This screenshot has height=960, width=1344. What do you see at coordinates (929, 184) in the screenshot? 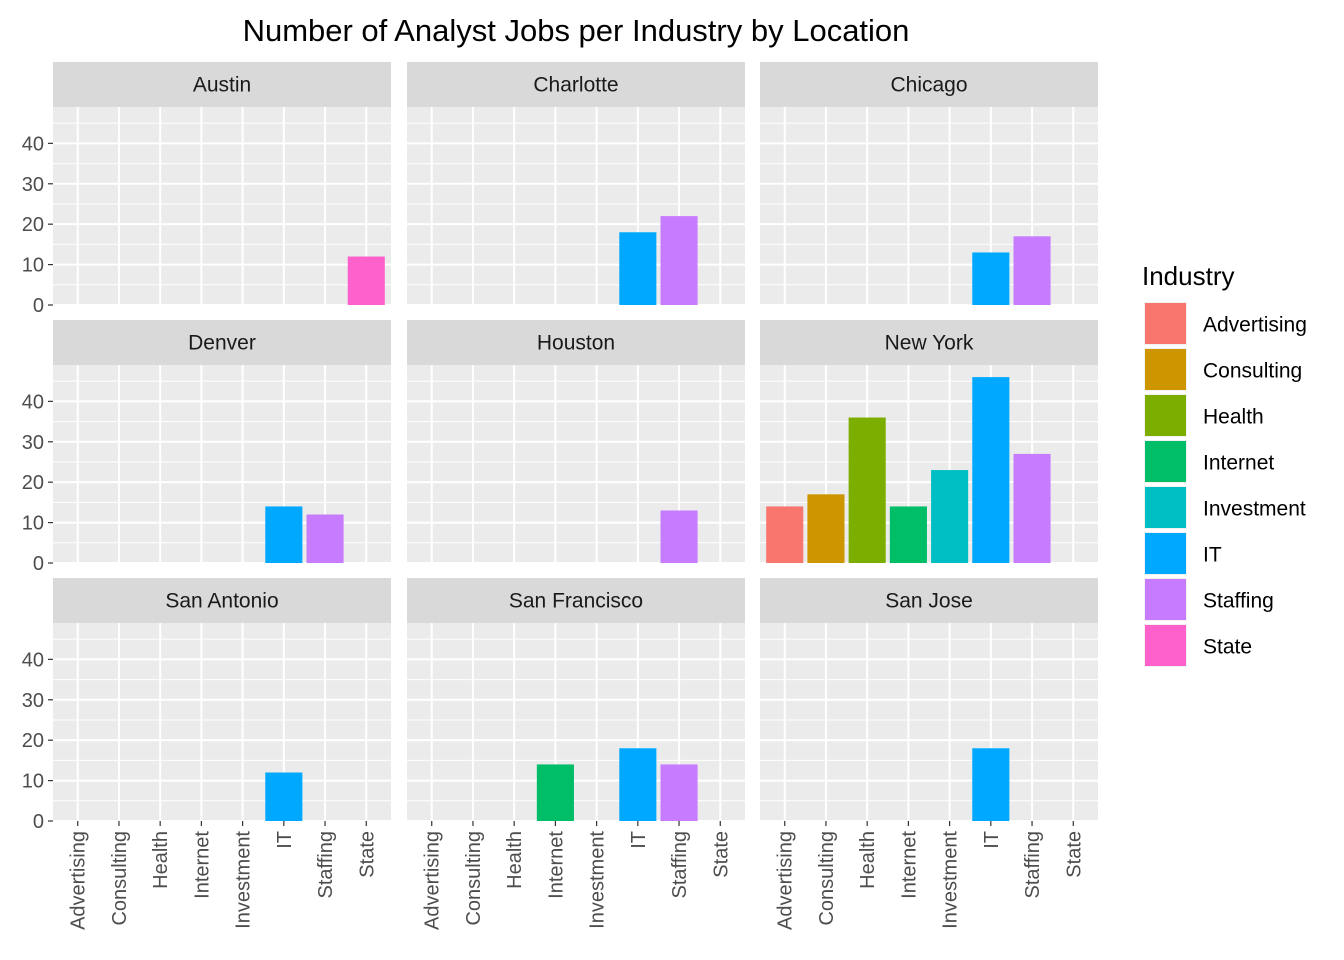
I see `facet-panel: Chicago` at bounding box center [929, 184].